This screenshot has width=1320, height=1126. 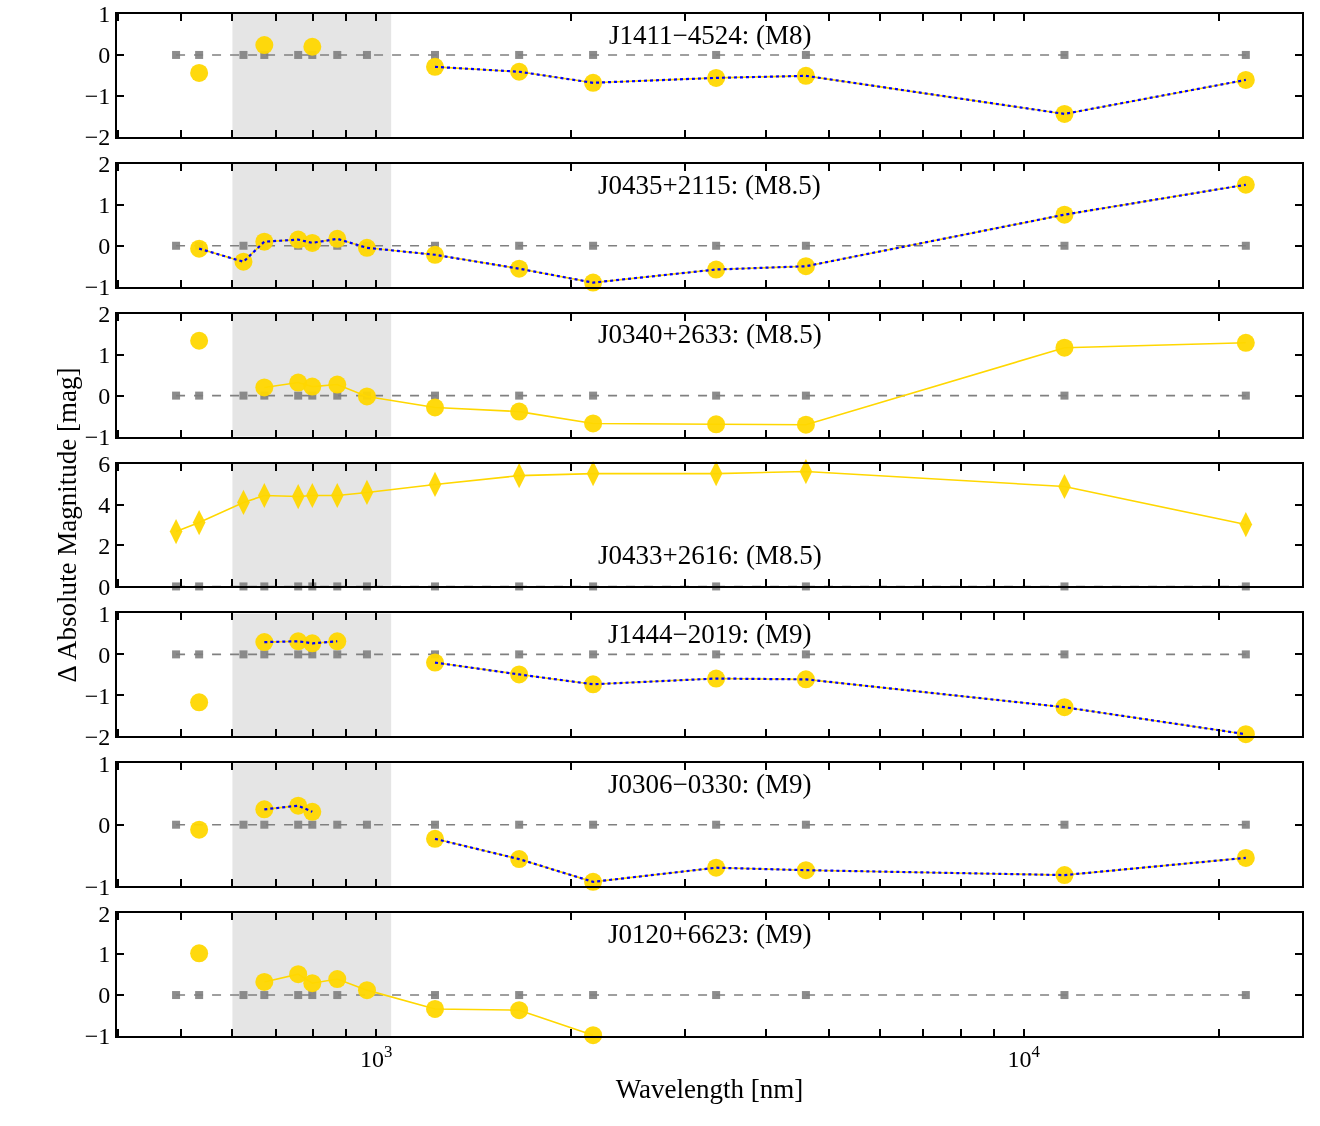 What do you see at coordinates (710, 555) in the screenshot?
I see `text: J0433+2616: (M8.5)` at bounding box center [710, 555].